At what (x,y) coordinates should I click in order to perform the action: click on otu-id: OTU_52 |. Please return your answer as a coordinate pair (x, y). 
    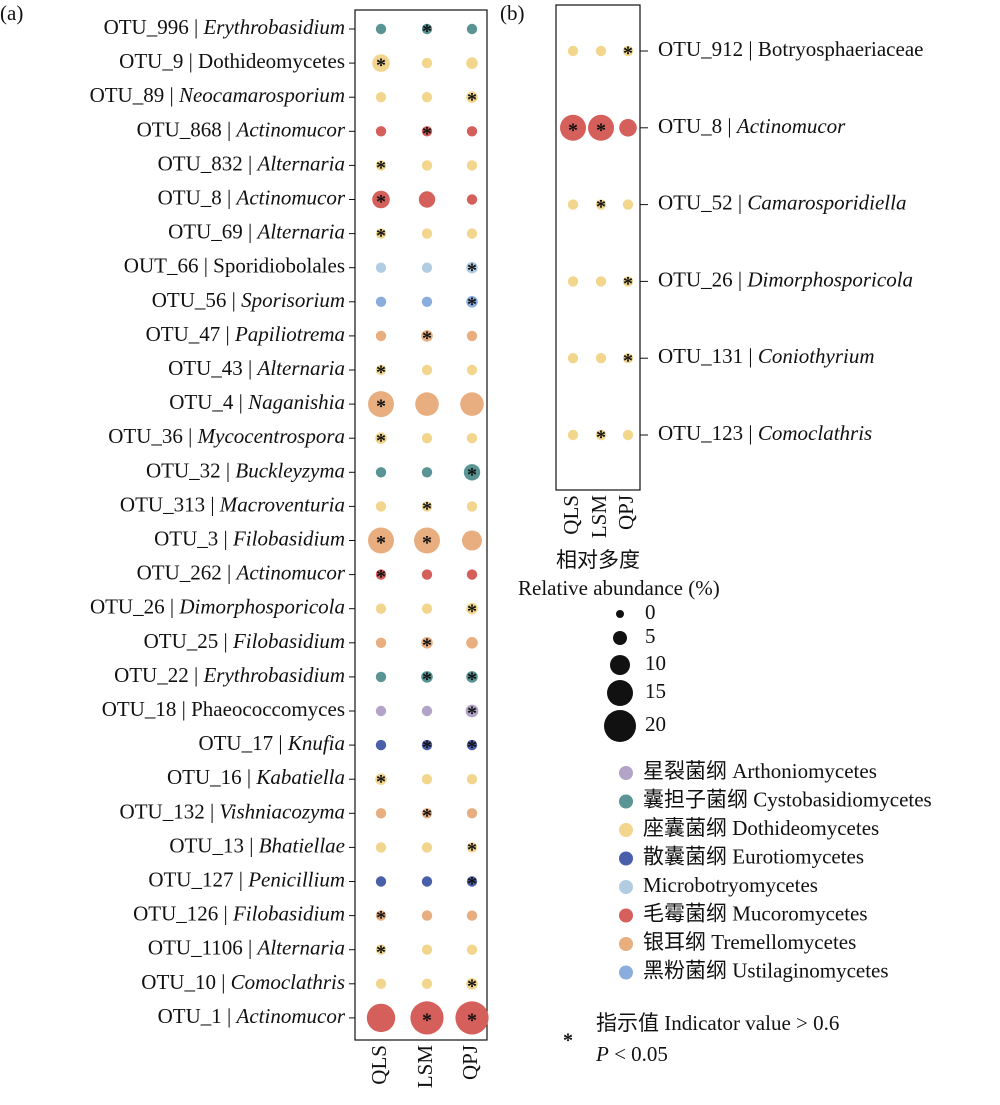
    Looking at the image, I should click on (700, 202).